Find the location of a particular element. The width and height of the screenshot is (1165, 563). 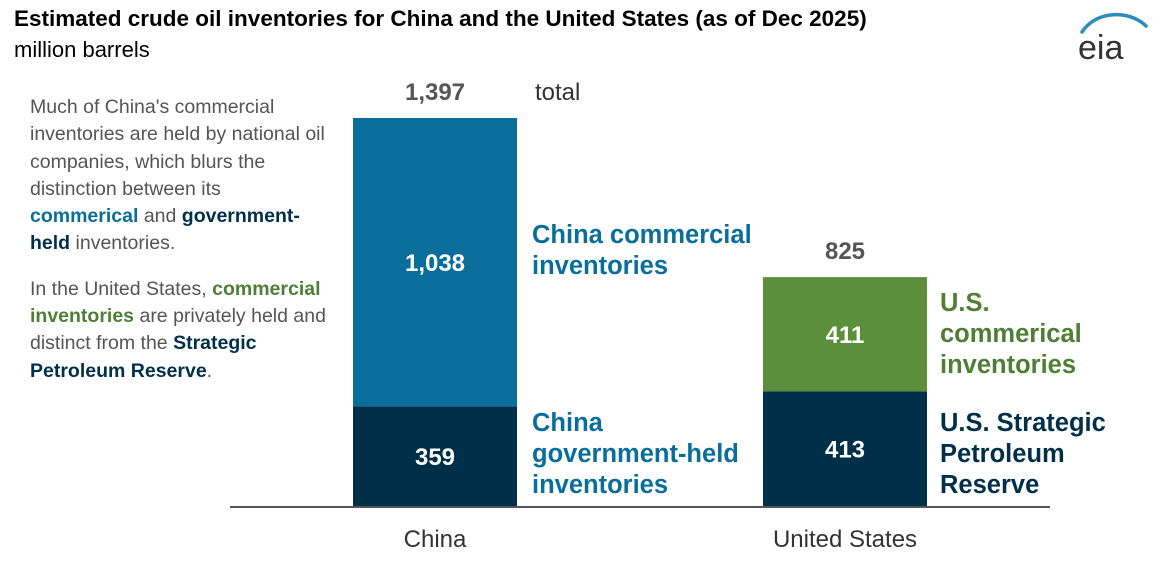

data-label-us-upper: 411 is located at coordinates (845, 335).